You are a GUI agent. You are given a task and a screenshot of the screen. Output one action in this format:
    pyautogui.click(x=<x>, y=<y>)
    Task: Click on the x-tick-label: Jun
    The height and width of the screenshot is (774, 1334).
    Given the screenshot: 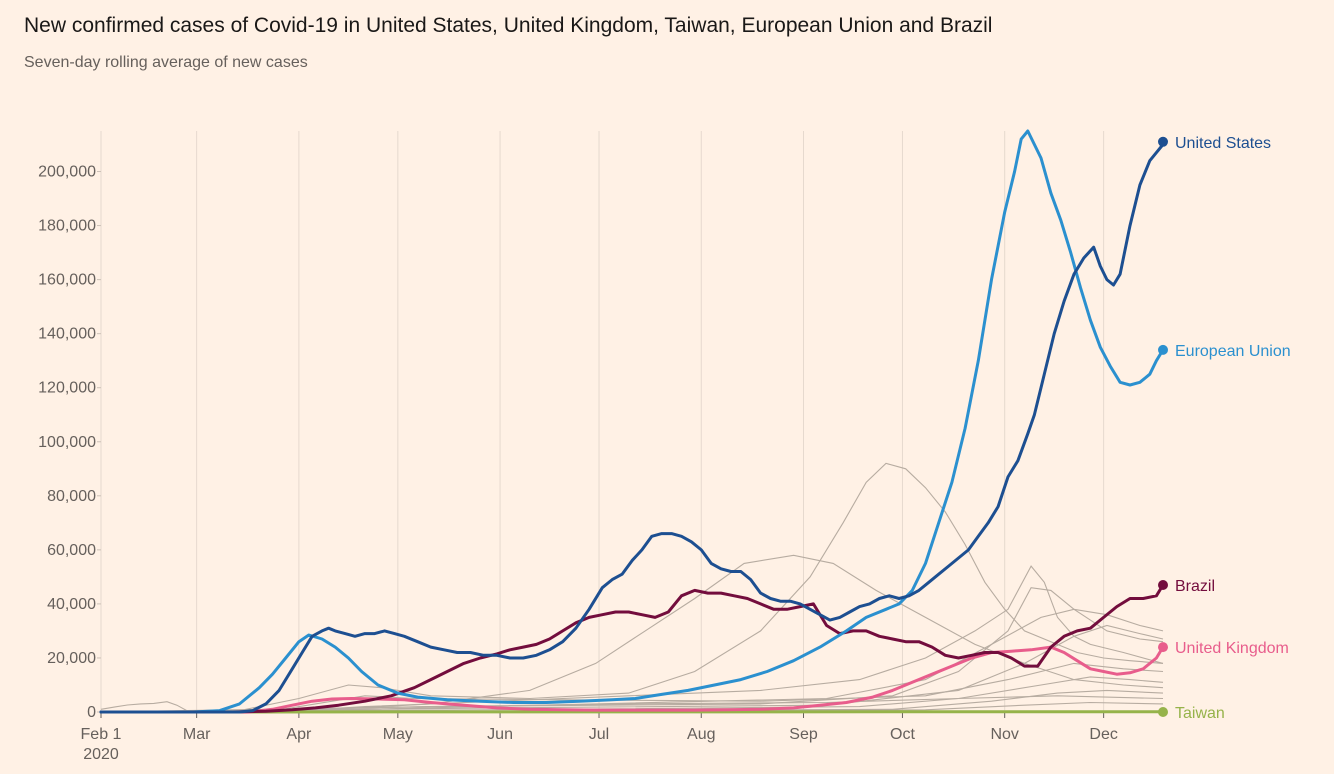 What is the action you would take?
    pyautogui.click(x=500, y=734)
    